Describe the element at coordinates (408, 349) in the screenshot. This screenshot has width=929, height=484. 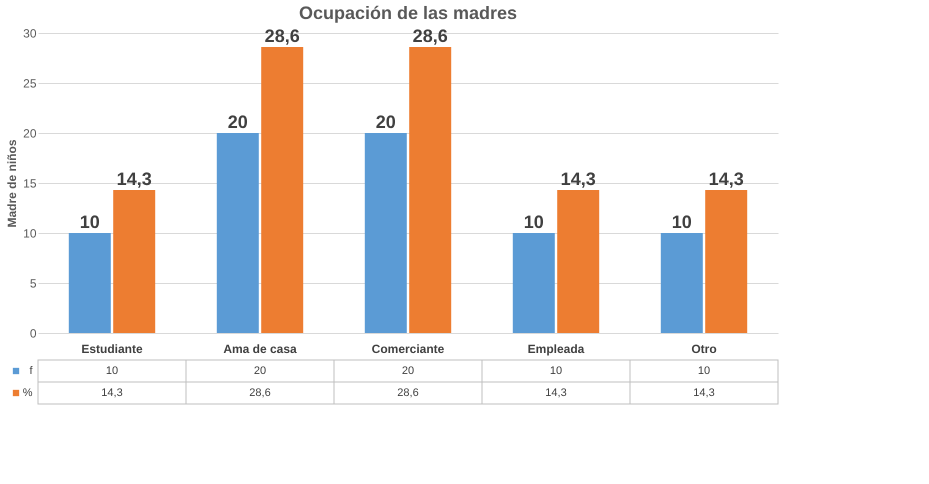
I see `x-tick-label: Comerciante` at that location.